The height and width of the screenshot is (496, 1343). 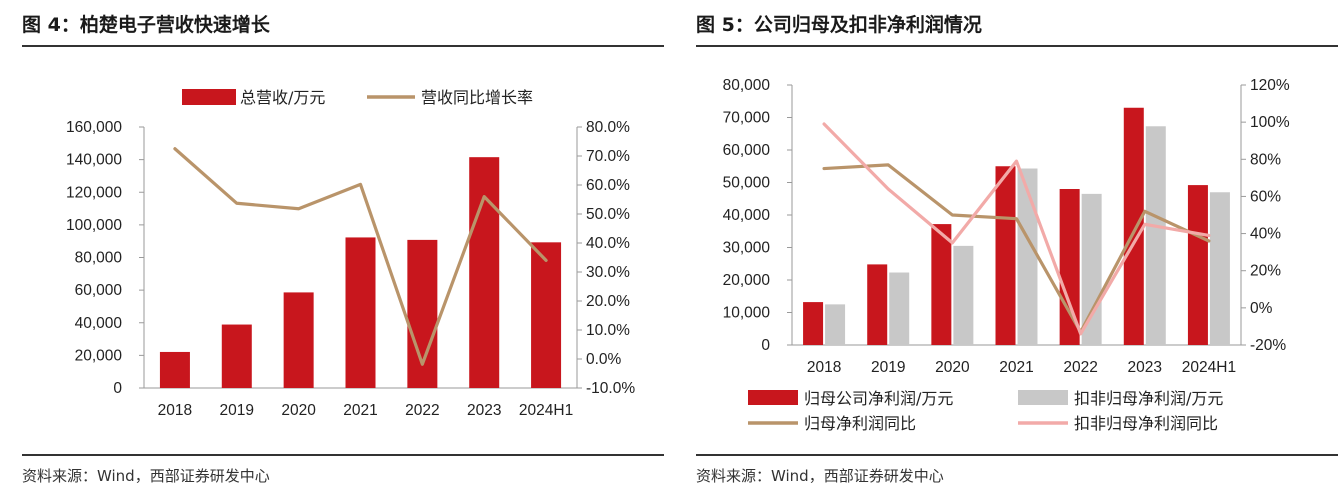 What do you see at coordinates (1270, 122) in the screenshot?
I see `right-axis-tick-label: 100%` at bounding box center [1270, 122].